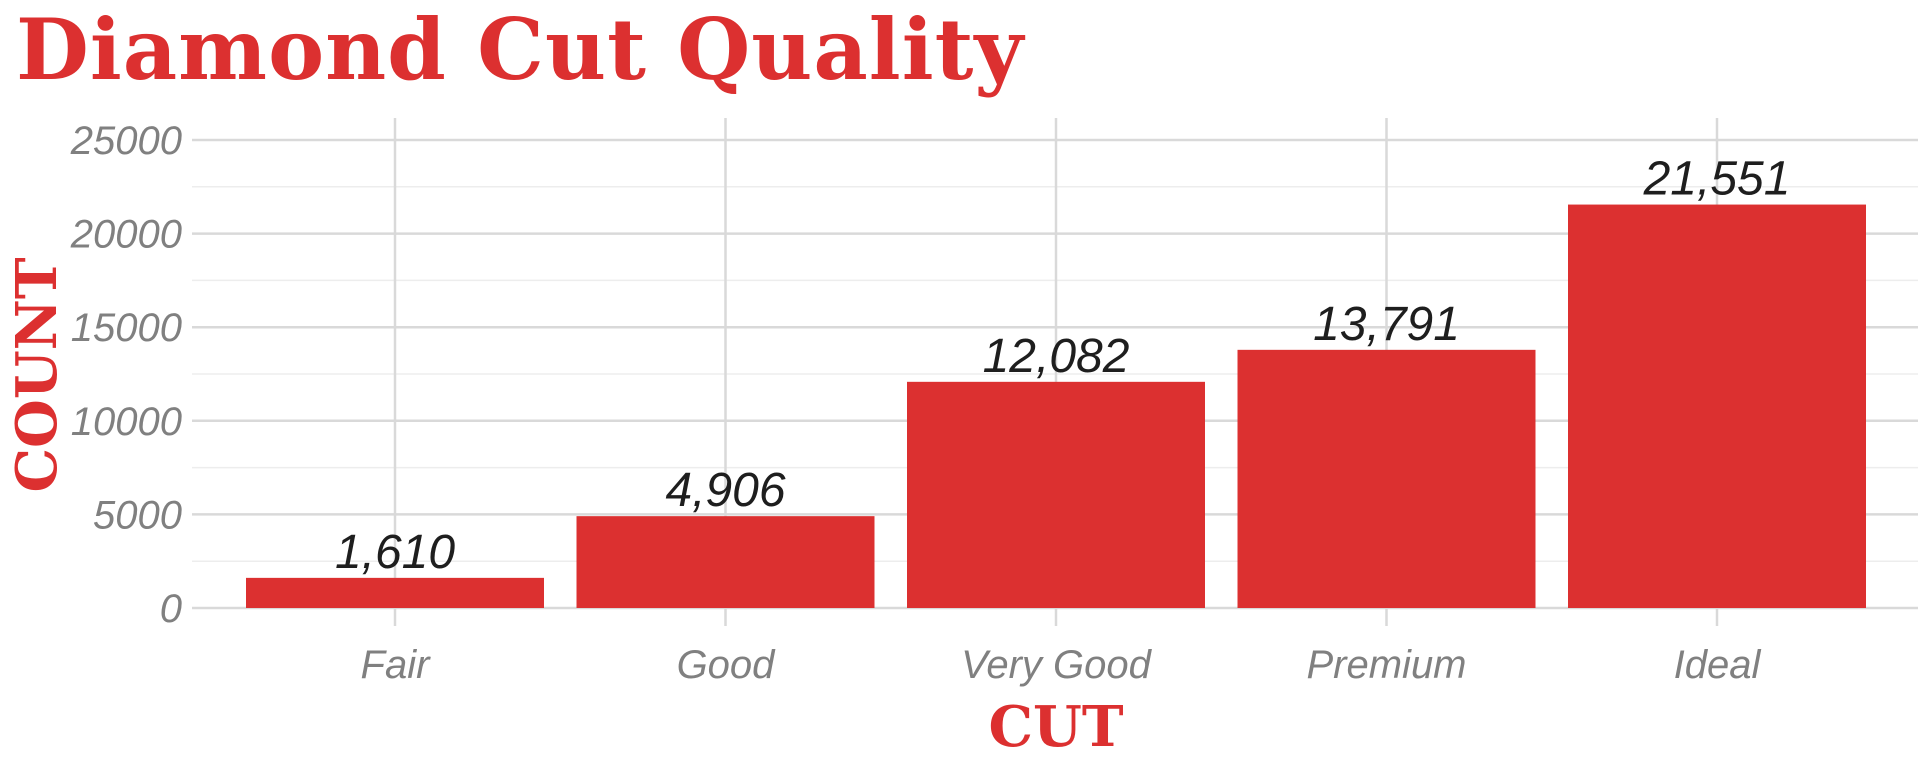  What do you see at coordinates (1056, 665) in the screenshot?
I see `x-tick-label: Very Good` at bounding box center [1056, 665].